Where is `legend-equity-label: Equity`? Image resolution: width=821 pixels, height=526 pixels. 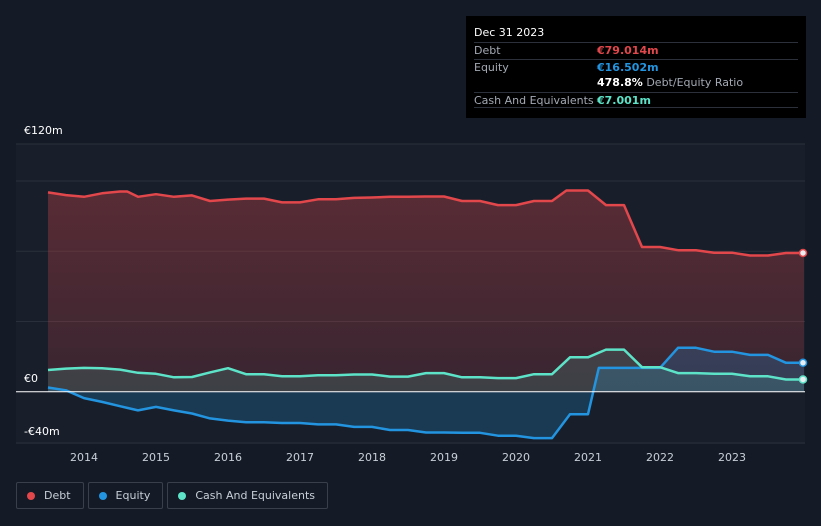 legend-equity-label: Equity is located at coordinates (133, 495).